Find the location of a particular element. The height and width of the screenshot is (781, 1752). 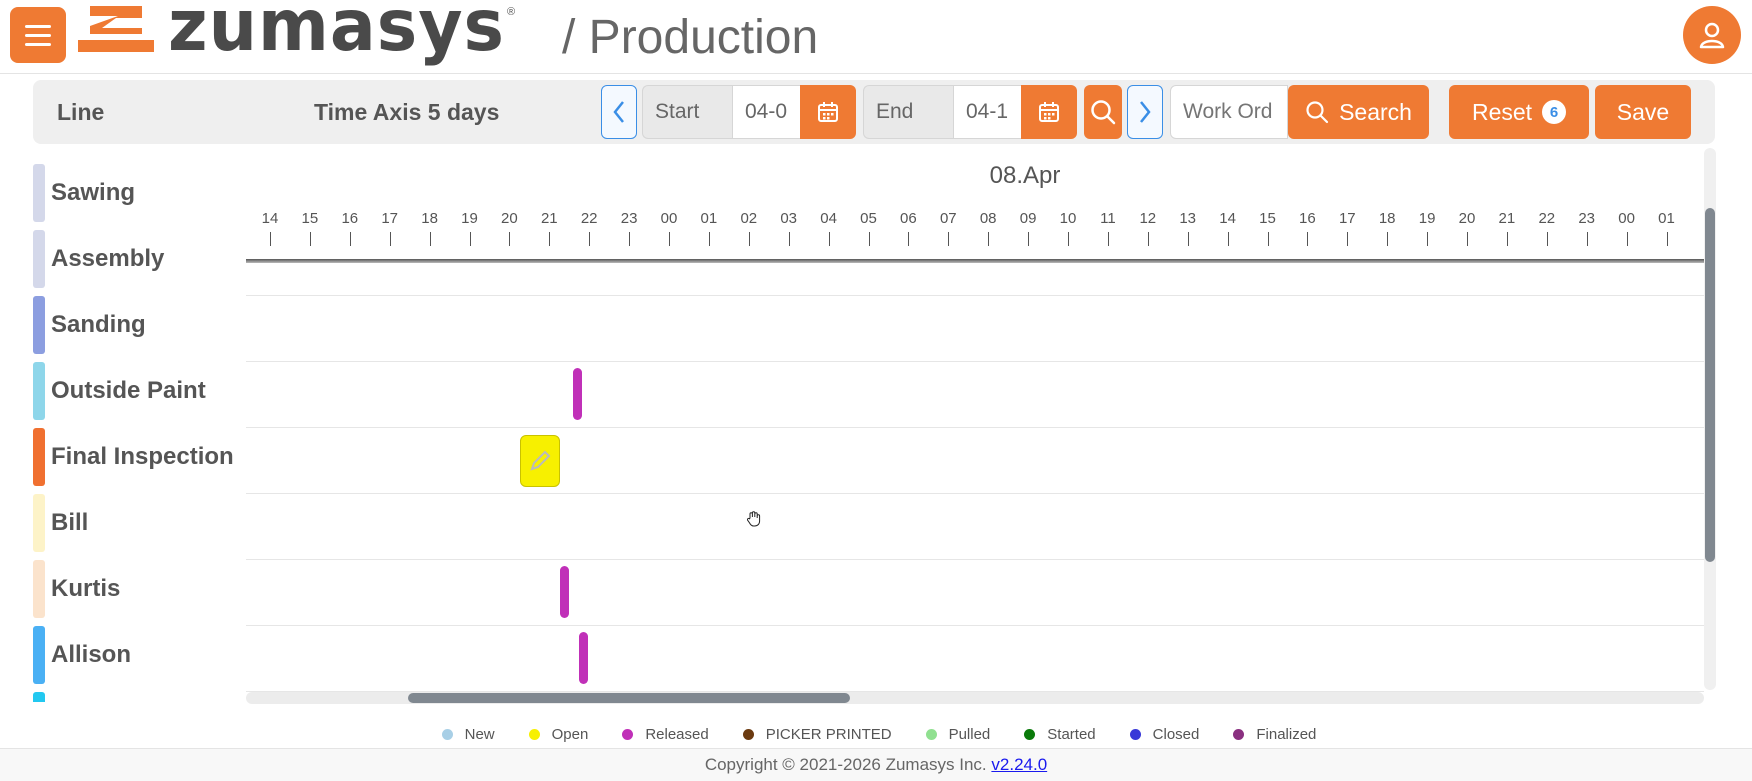

version-link: v2.24.0 is located at coordinates (1019, 764).